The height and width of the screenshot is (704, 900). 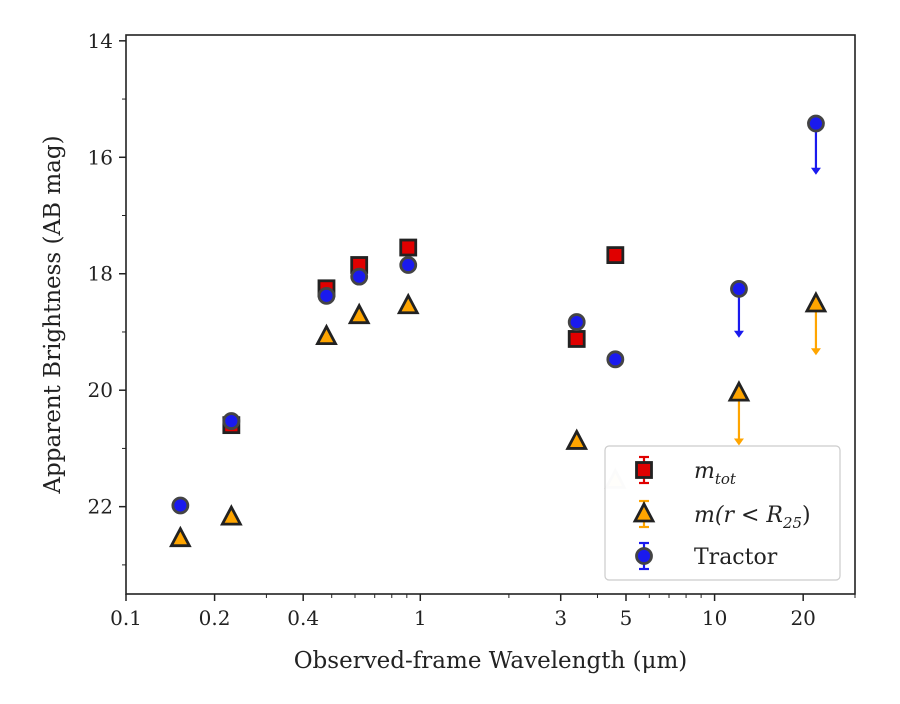 I want to click on y-tick-label: 16, so click(x=100, y=157).